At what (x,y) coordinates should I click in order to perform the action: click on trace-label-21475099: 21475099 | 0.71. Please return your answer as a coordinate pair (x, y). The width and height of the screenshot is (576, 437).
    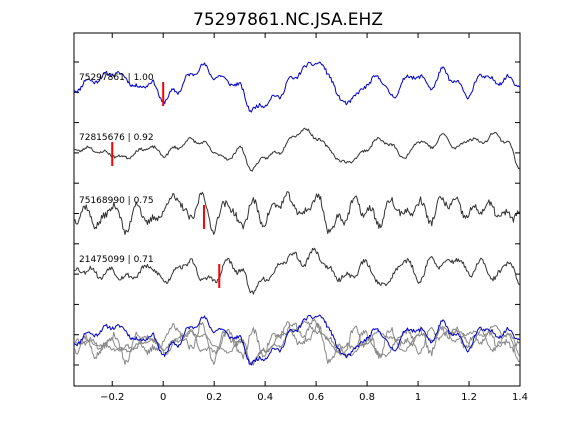
    Looking at the image, I should click on (116, 260).